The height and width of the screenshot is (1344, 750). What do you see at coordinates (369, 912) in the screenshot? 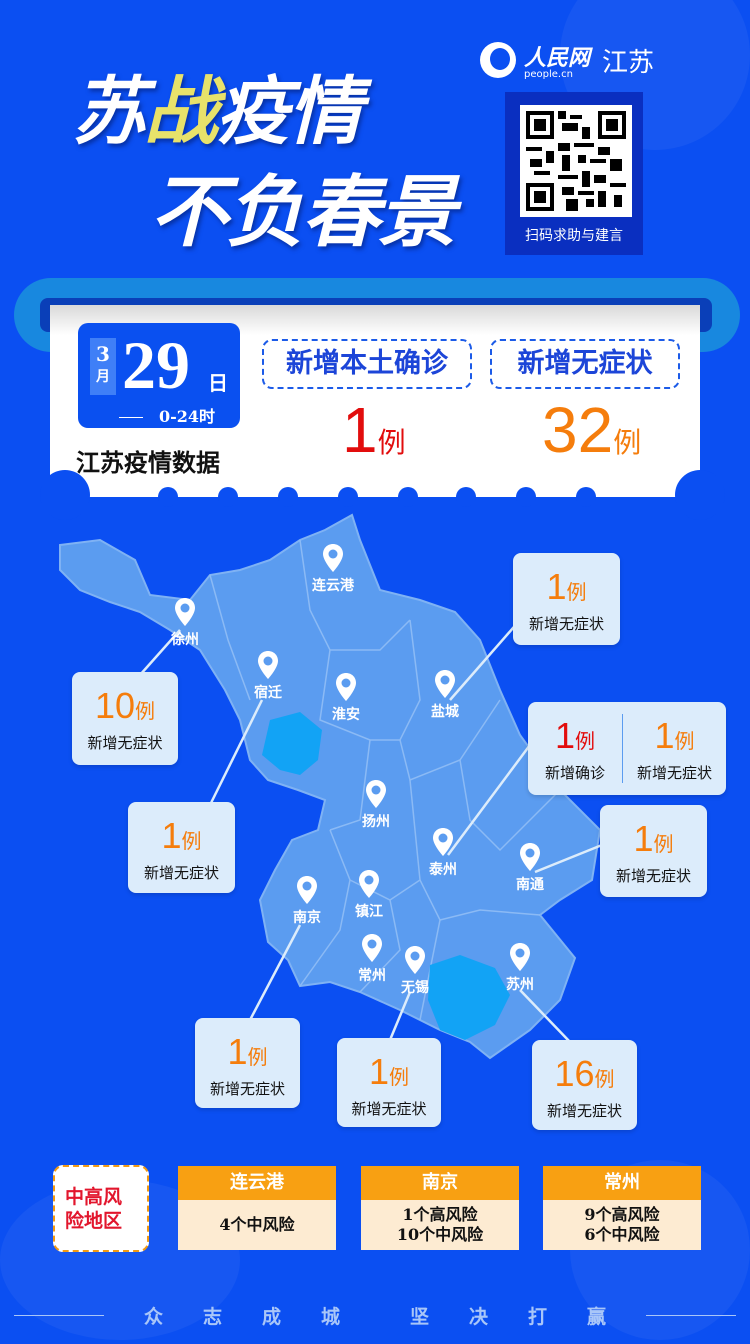
I see `city-name: 镇江` at bounding box center [369, 912].